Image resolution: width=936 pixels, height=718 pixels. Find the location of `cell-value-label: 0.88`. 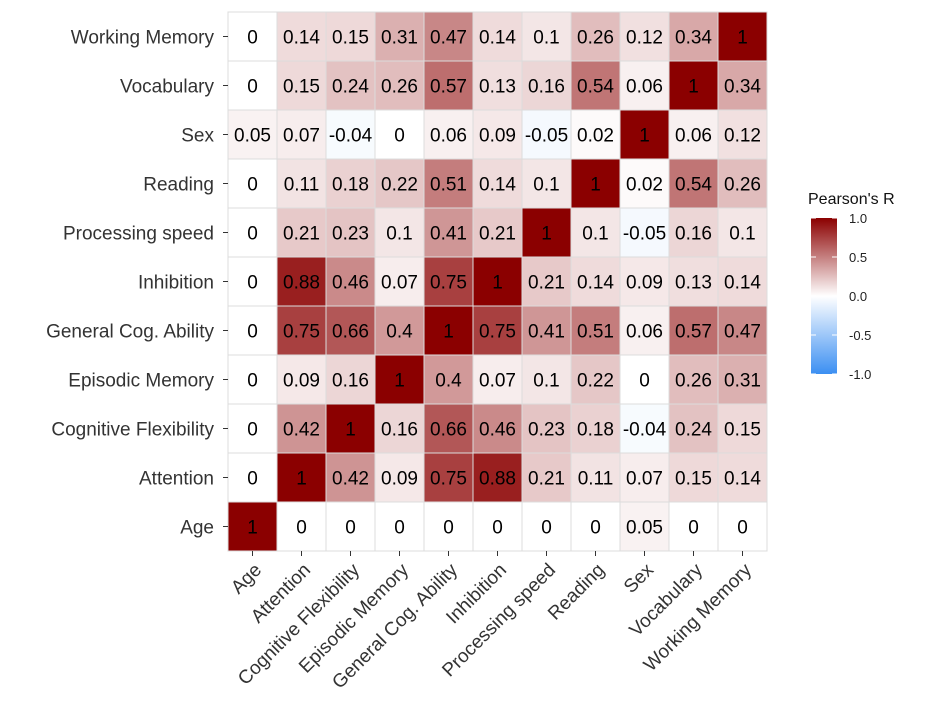

cell-value-label: 0.88 is located at coordinates (497, 479).